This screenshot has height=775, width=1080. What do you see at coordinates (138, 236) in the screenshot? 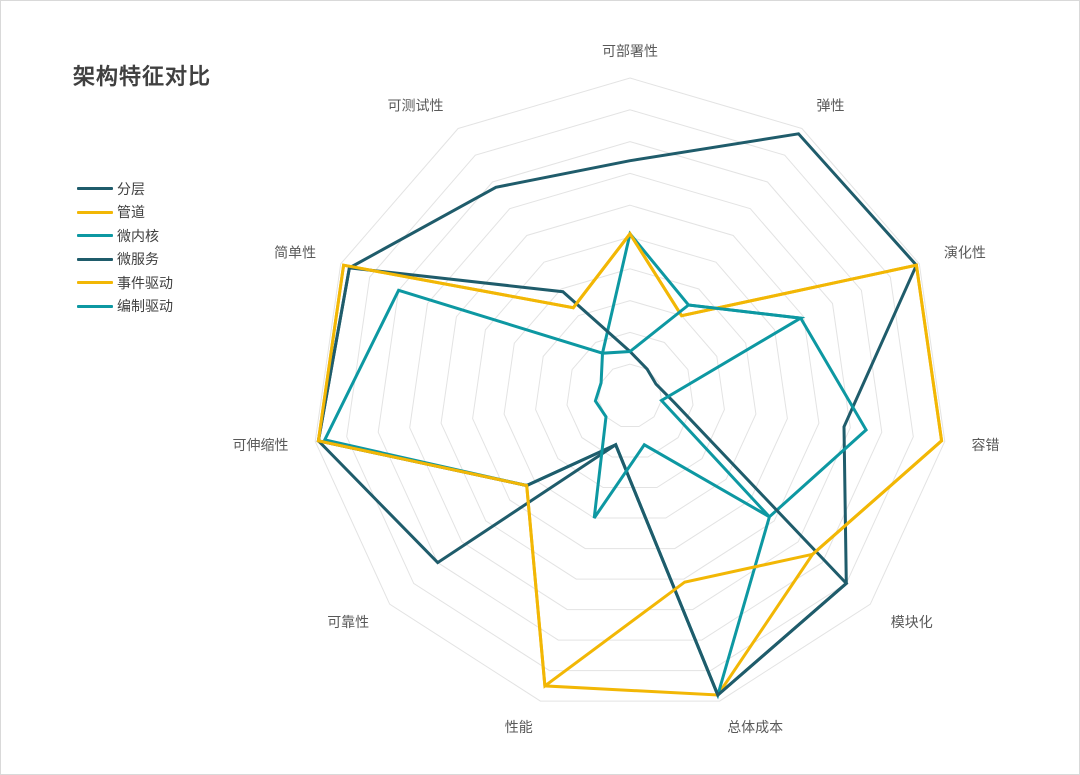
I see `legend-label: 微内核` at bounding box center [138, 236].